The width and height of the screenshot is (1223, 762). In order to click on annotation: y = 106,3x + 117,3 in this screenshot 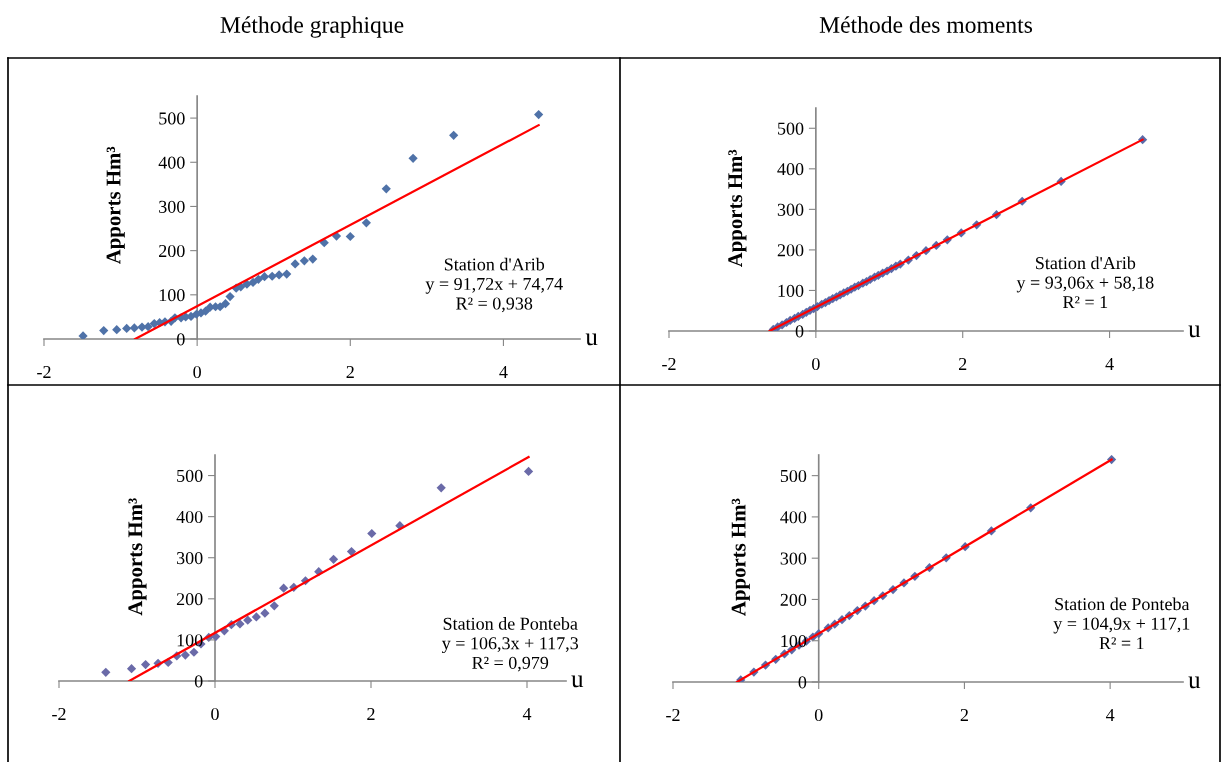, I will do `click(510, 645)`.